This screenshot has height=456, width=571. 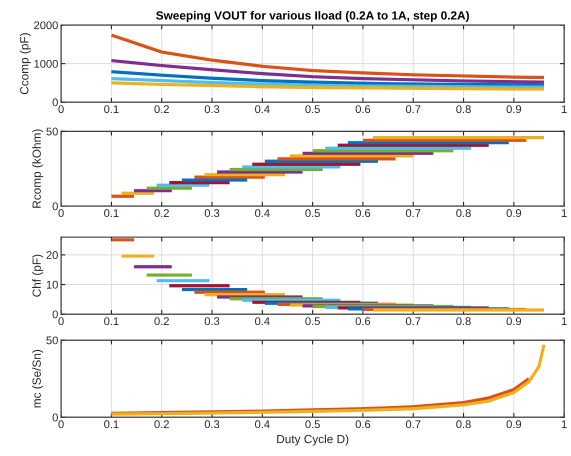 I want to click on y-tick-label: 20, so click(x=52, y=255).